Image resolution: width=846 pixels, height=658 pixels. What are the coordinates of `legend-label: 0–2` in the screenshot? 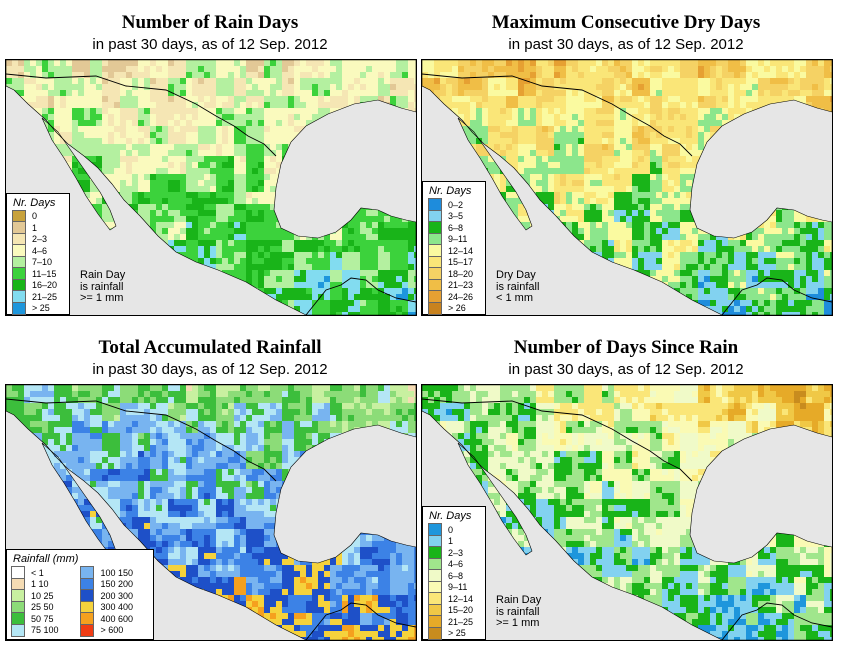 It's located at (456, 204).